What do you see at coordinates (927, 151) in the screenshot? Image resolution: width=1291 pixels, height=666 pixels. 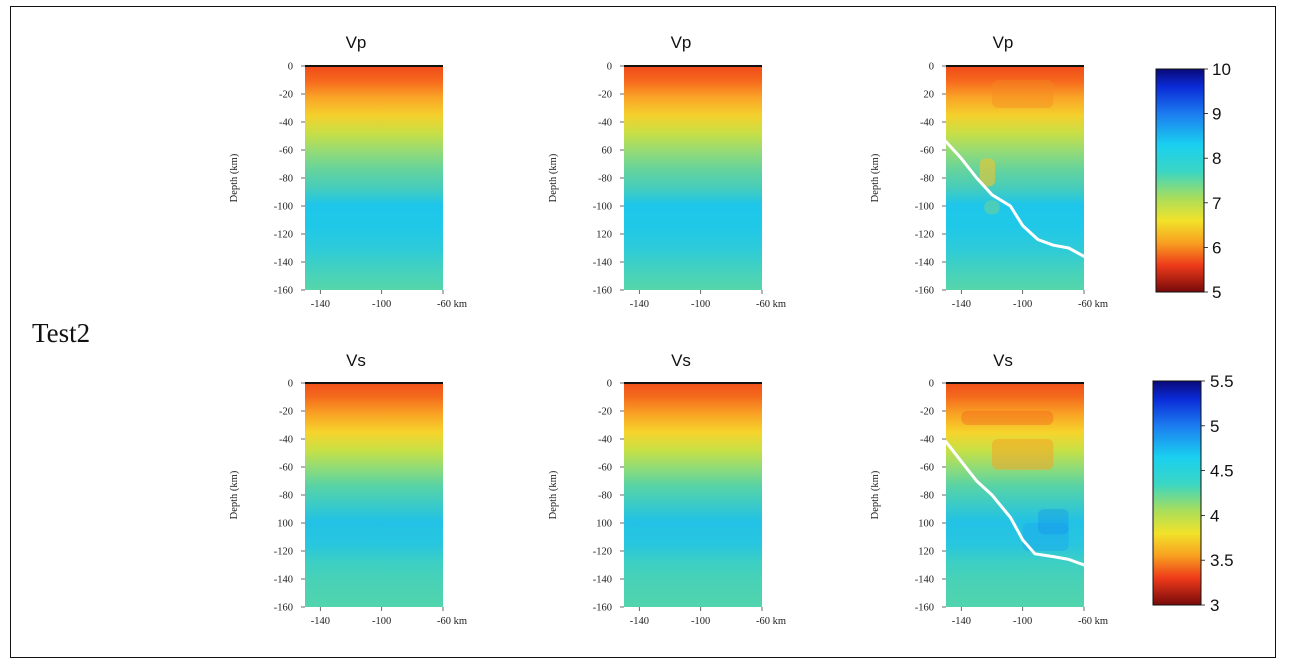 I see `vp-3-ytick-label-3: -60` at bounding box center [927, 151].